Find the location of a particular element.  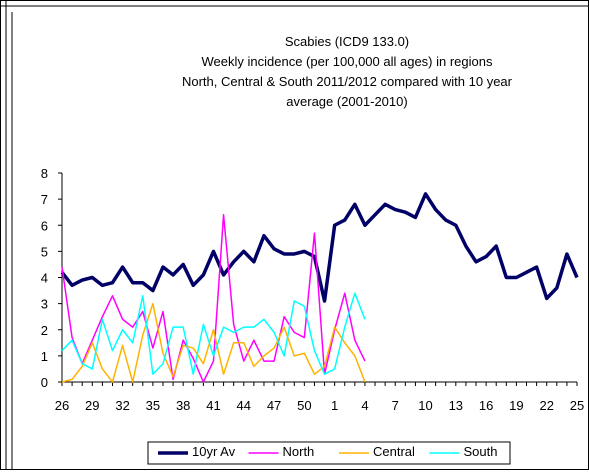

y-tick-label: 5 is located at coordinates (44, 251).